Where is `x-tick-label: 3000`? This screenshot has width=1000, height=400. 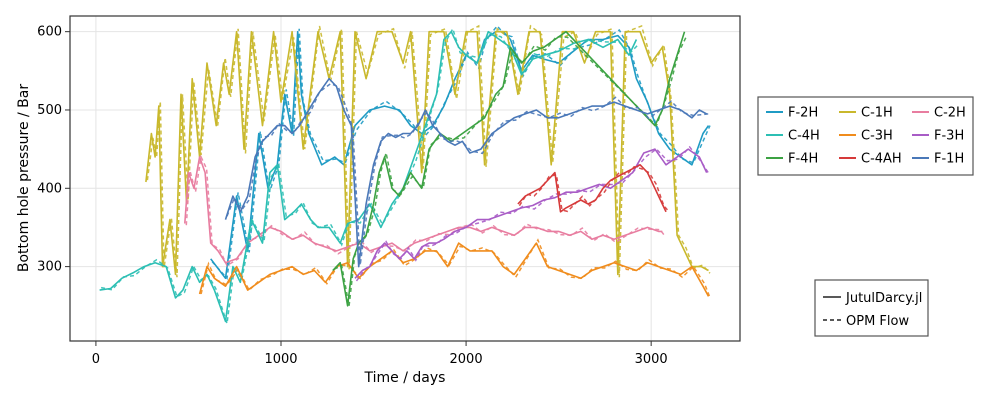
x-tick-label: 3000 is located at coordinates (651, 359).